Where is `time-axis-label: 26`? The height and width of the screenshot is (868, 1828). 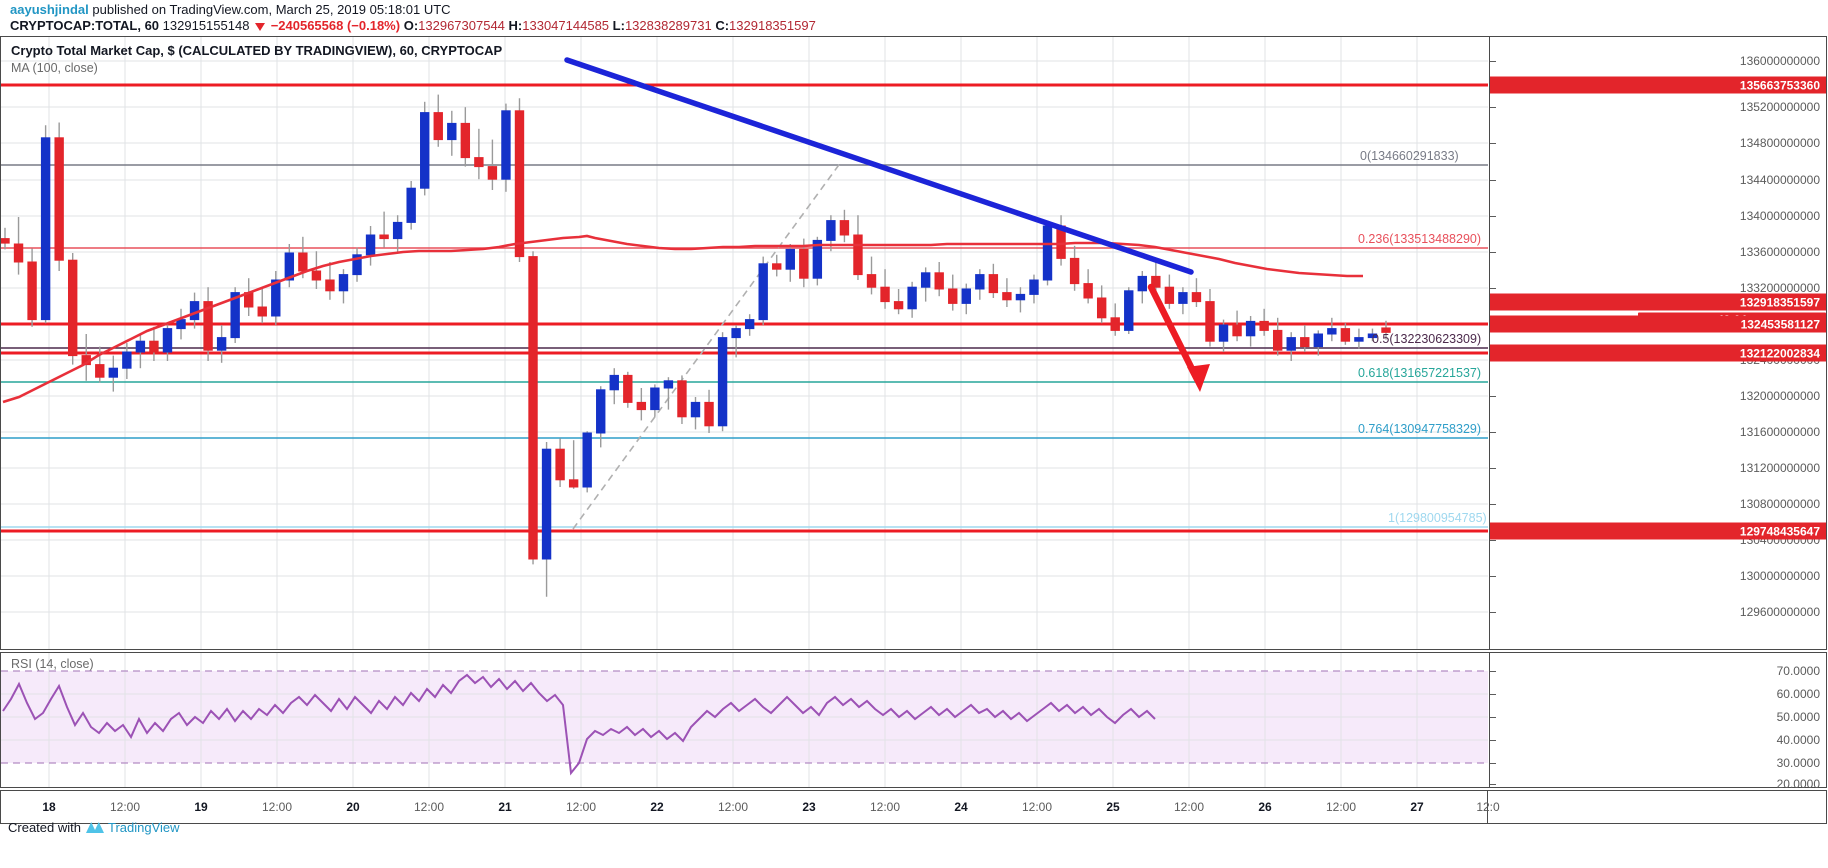
time-axis-label: 26 is located at coordinates (1265, 807).